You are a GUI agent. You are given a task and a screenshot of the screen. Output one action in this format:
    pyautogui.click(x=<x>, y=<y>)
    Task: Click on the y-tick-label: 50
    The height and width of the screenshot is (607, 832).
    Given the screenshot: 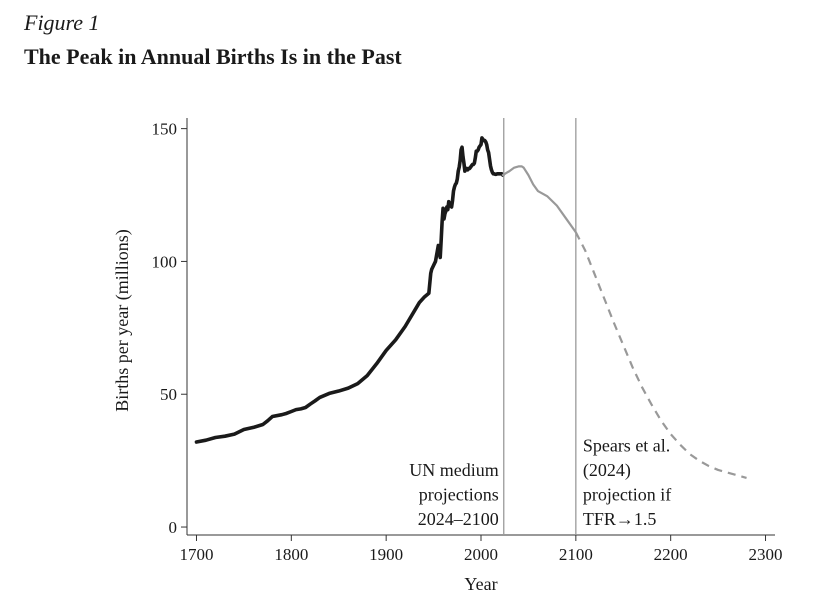 What is the action you would take?
    pyautogui.click(x=168, y=394)
    